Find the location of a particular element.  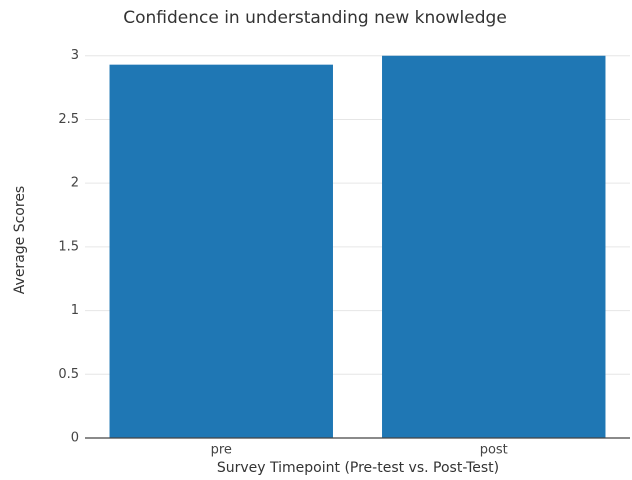

x-tick-label: pre is located at coordinates (221, 450).